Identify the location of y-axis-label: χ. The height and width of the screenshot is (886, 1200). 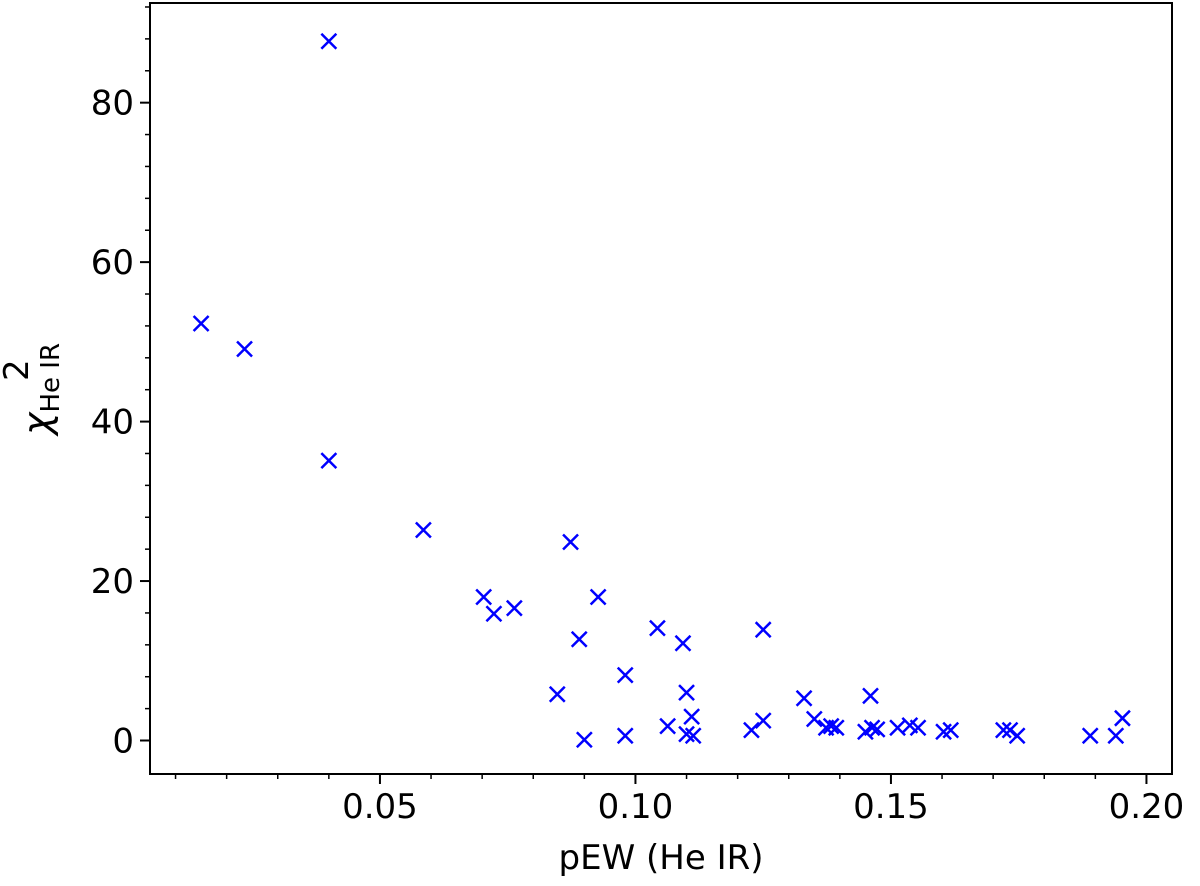
(37, 424).